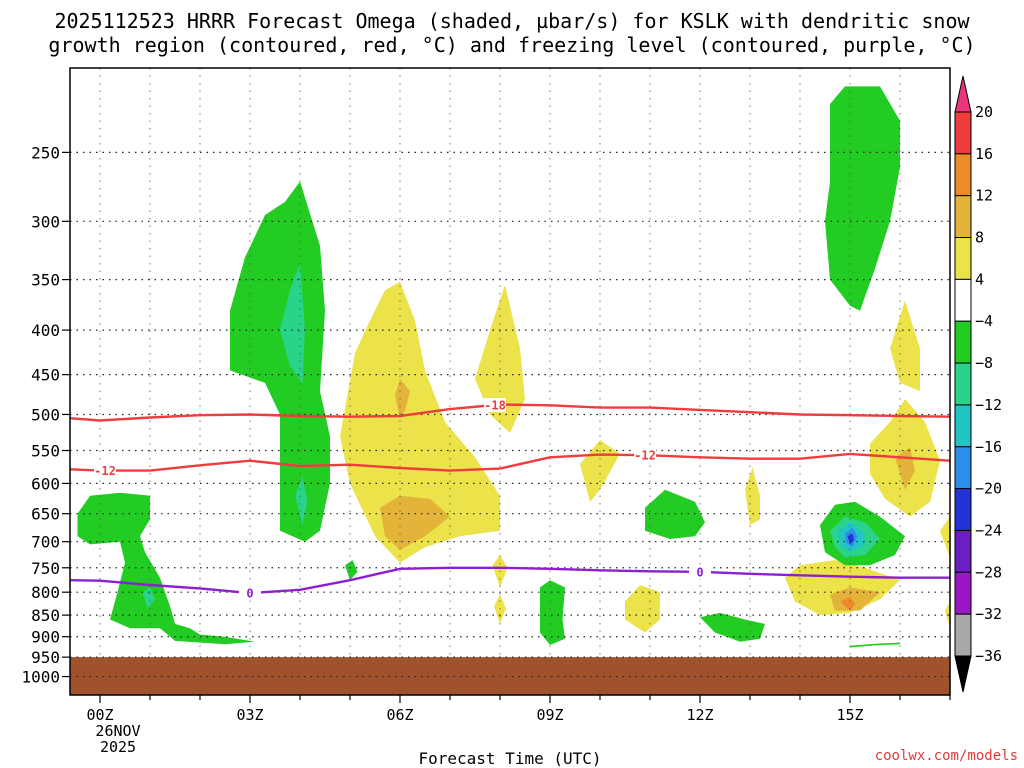 The width and height of the screenshot is (1024, 768). Describe the element at coordinates (509, 758) in the screenshot. I see `x-axis-label: Forecast Time (UTC)` at that location.